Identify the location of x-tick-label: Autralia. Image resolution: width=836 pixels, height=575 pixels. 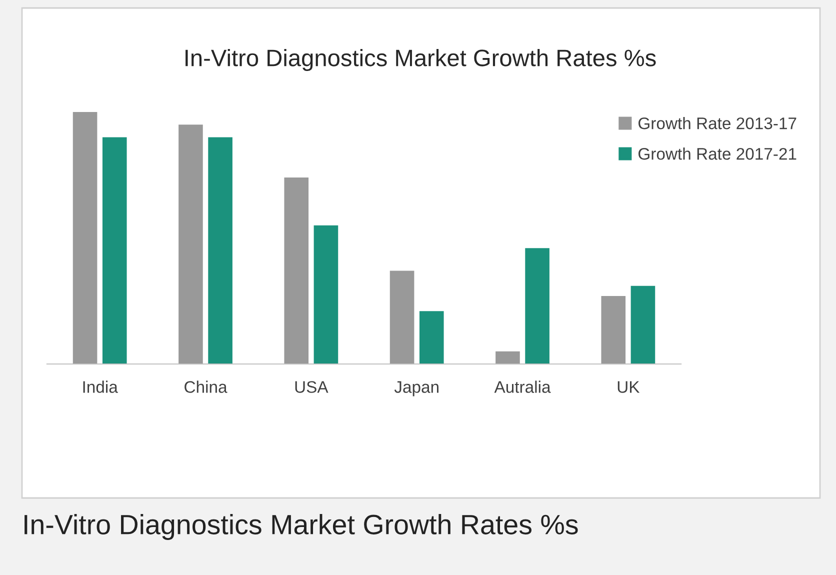
(522, 386).